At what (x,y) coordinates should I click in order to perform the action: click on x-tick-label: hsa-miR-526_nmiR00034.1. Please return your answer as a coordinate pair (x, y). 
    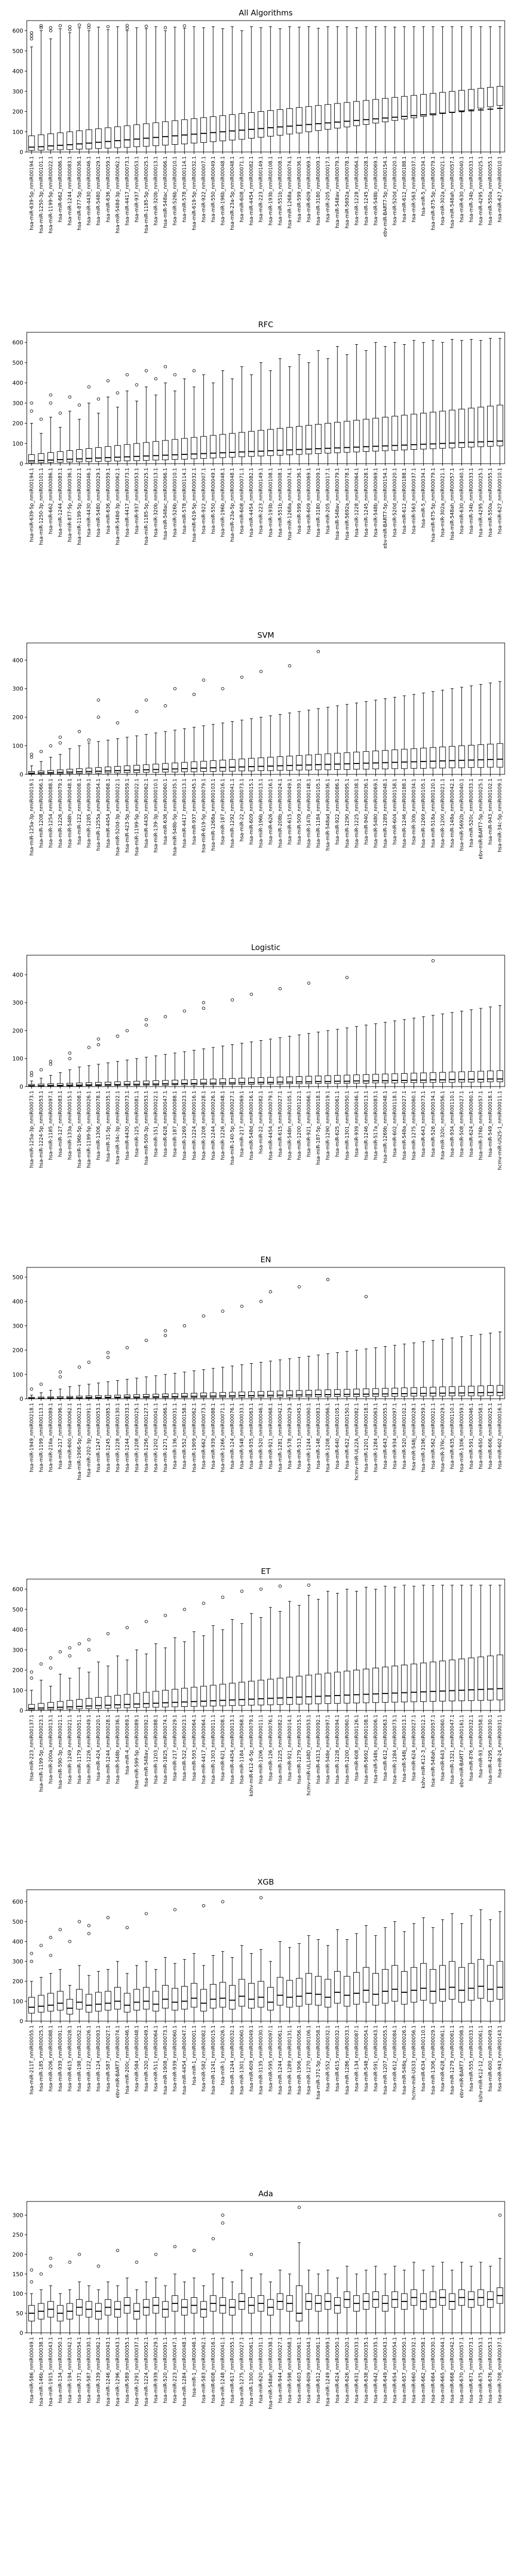
    Looking at the image, I should click on (433, 1124).